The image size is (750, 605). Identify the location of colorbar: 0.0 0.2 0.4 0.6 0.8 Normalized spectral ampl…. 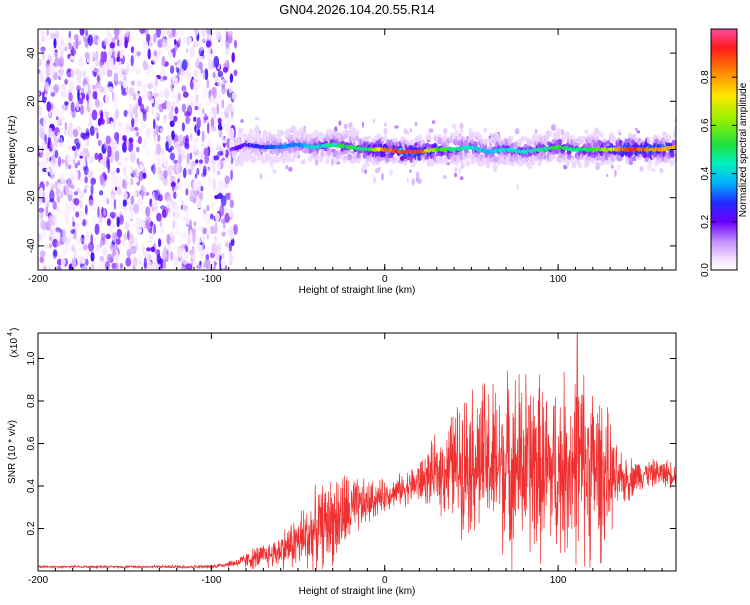
(724, 152).